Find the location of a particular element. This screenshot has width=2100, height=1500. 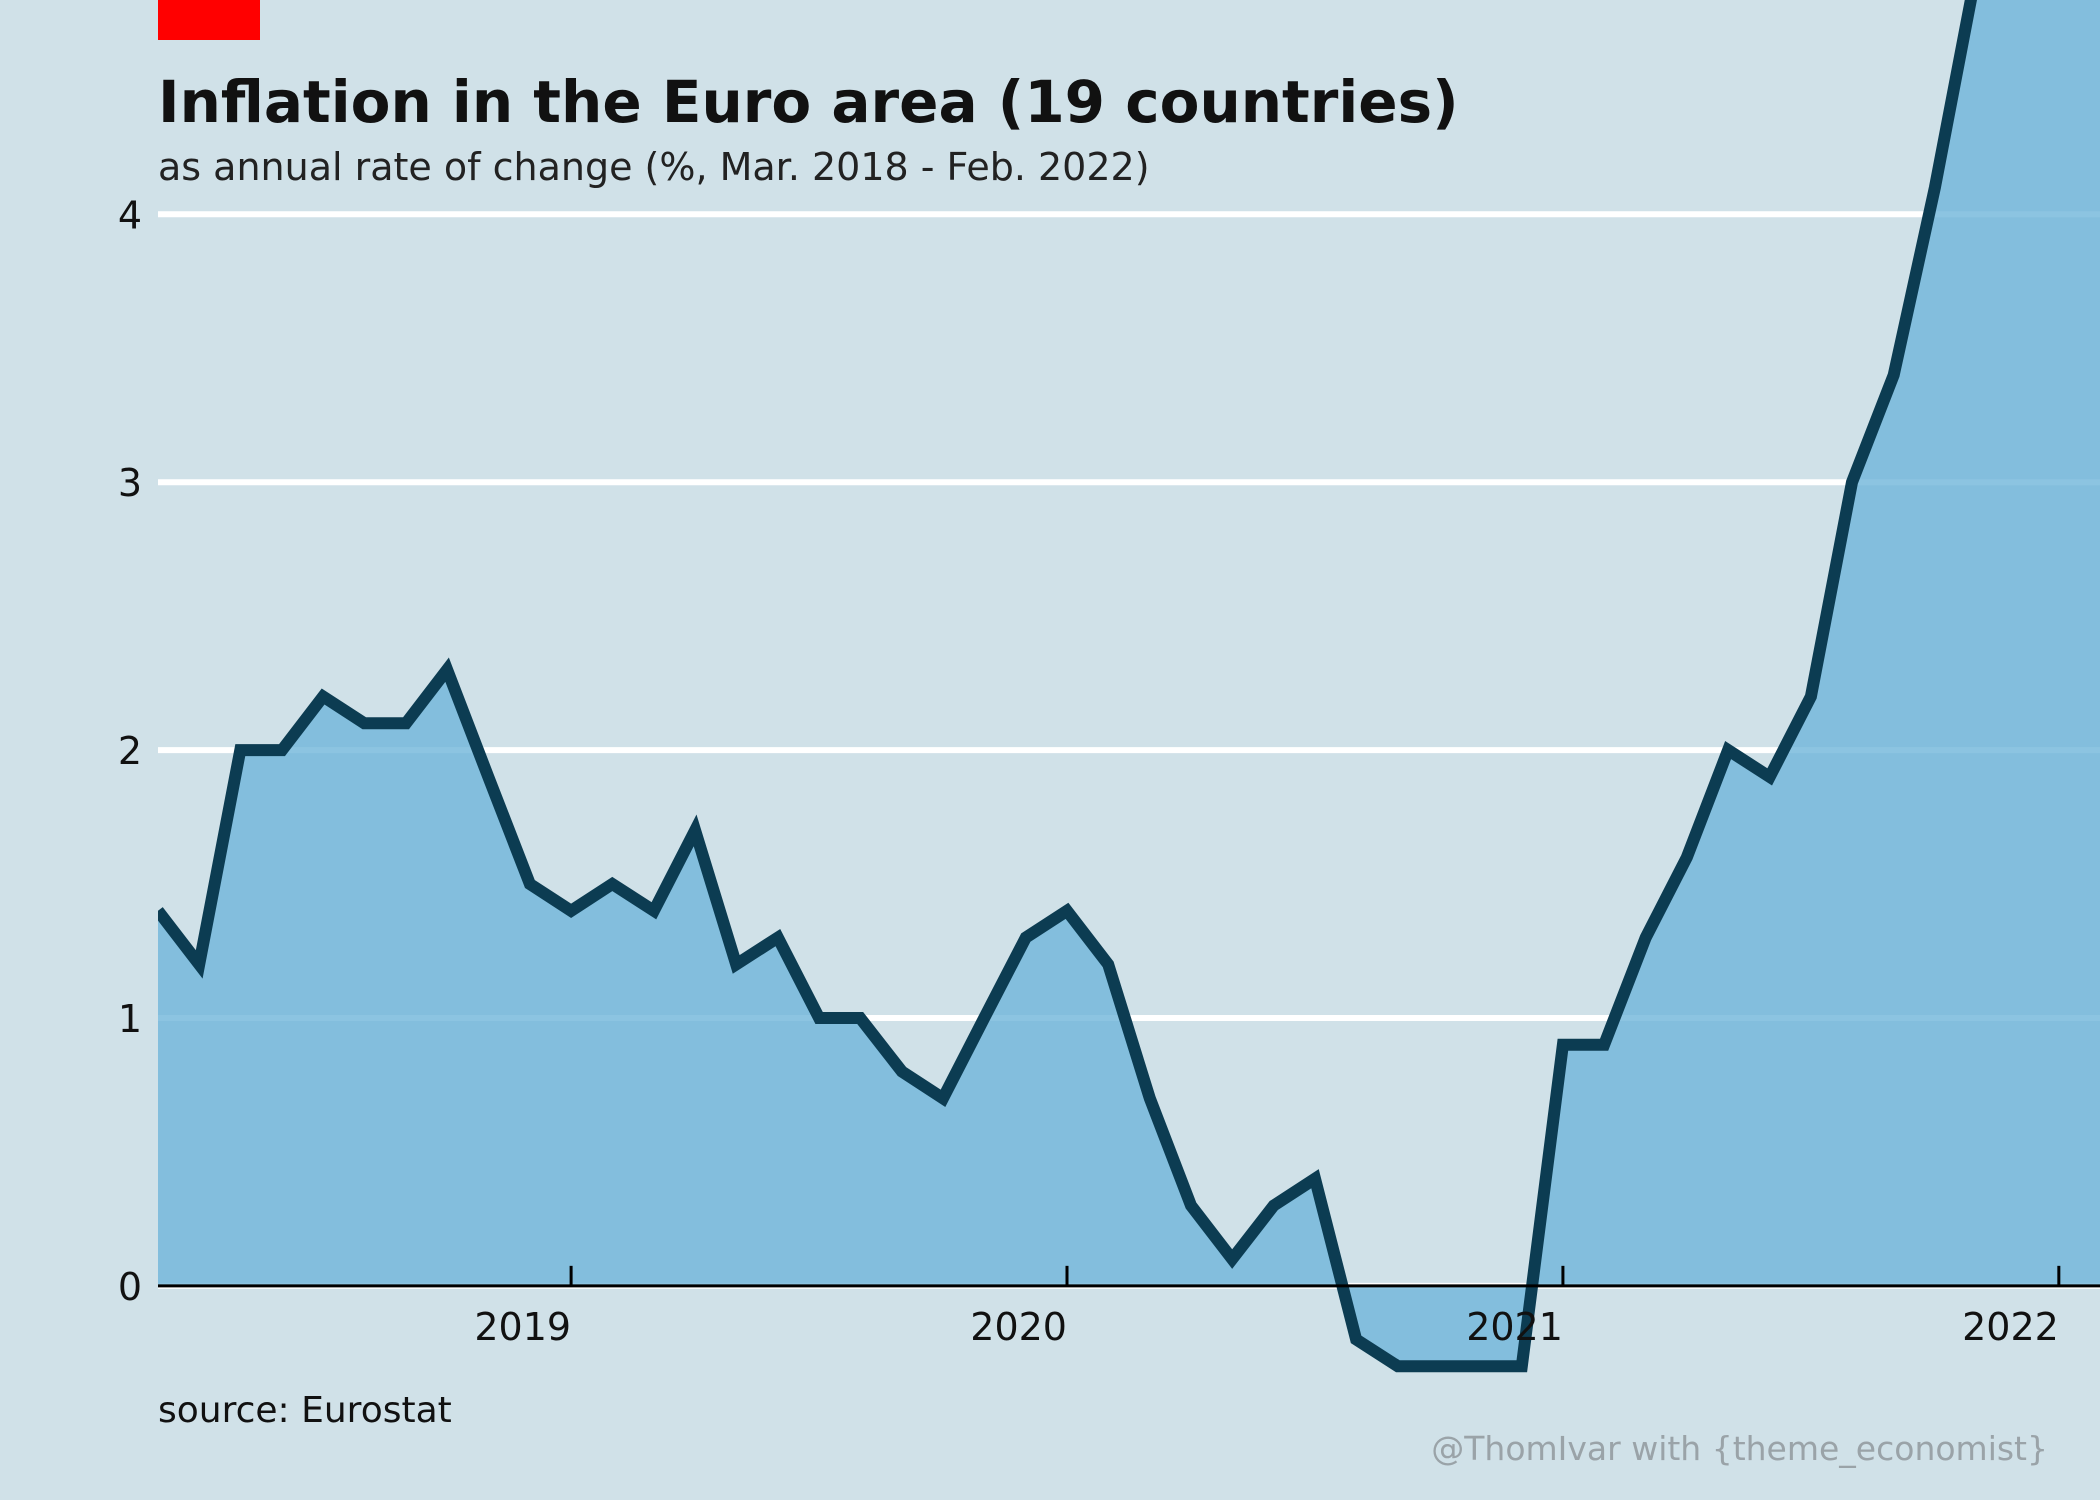

x-tick-label: 2019 is located at coordinates (522, 1327).